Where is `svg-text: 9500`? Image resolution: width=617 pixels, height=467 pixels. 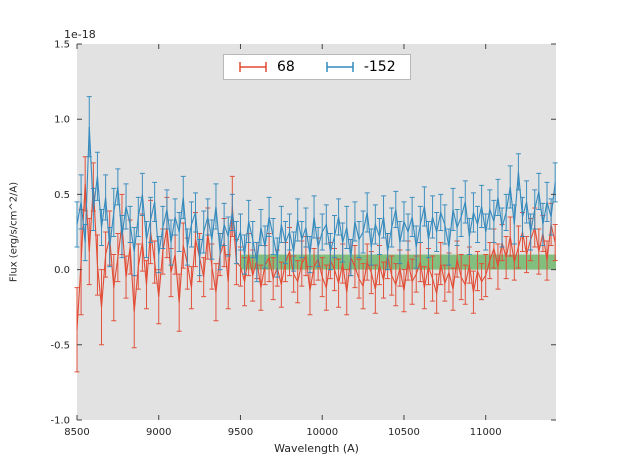 svg-text: 9500 is located at coordinates (240, 432).